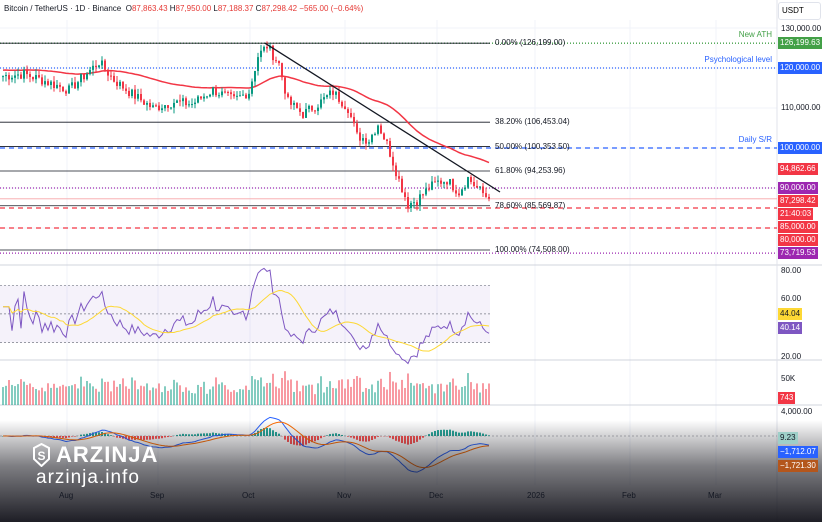 This screenshot has width=822, height=522. What do you see at coordinates (532, 249) in the screenshot?
I see `fib-level-label: 100.00% (74,508.00)` at bounding box center [532, 249].